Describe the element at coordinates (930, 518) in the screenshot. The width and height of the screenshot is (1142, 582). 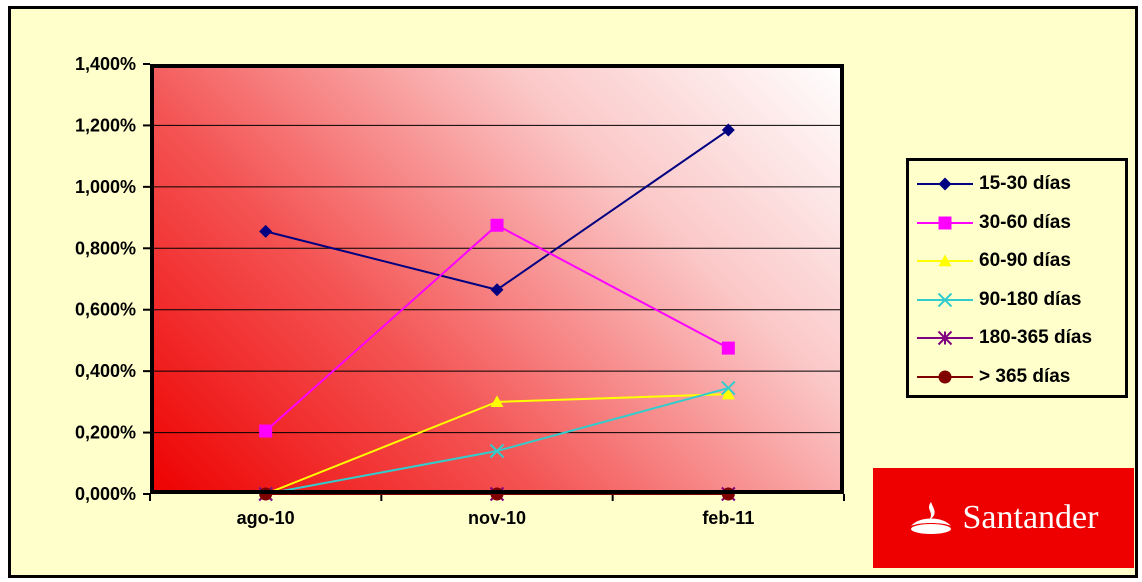
I see `flame-icon` at that location.